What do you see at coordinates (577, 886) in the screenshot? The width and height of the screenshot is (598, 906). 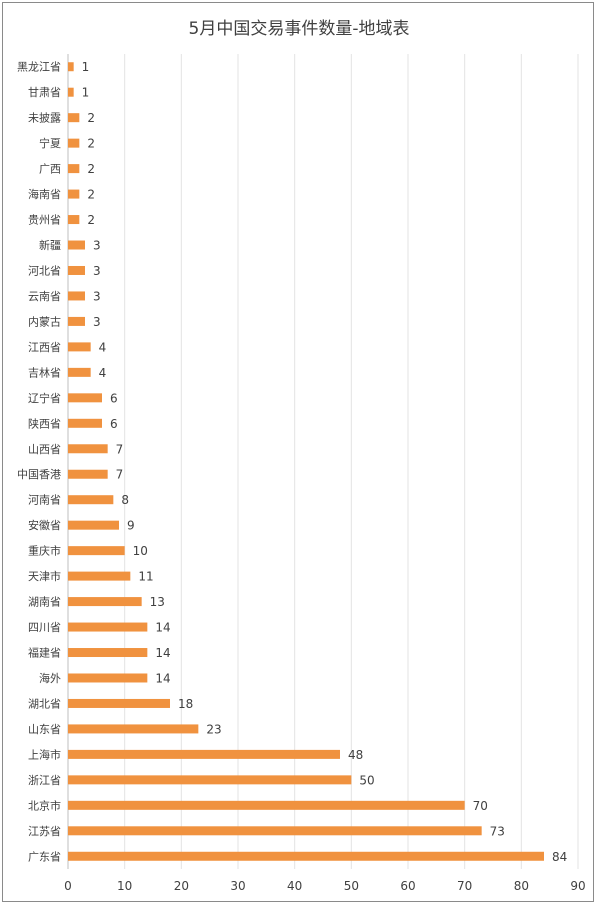 I see `x-tick-label-9: 90` at bounding box center [577, 886].